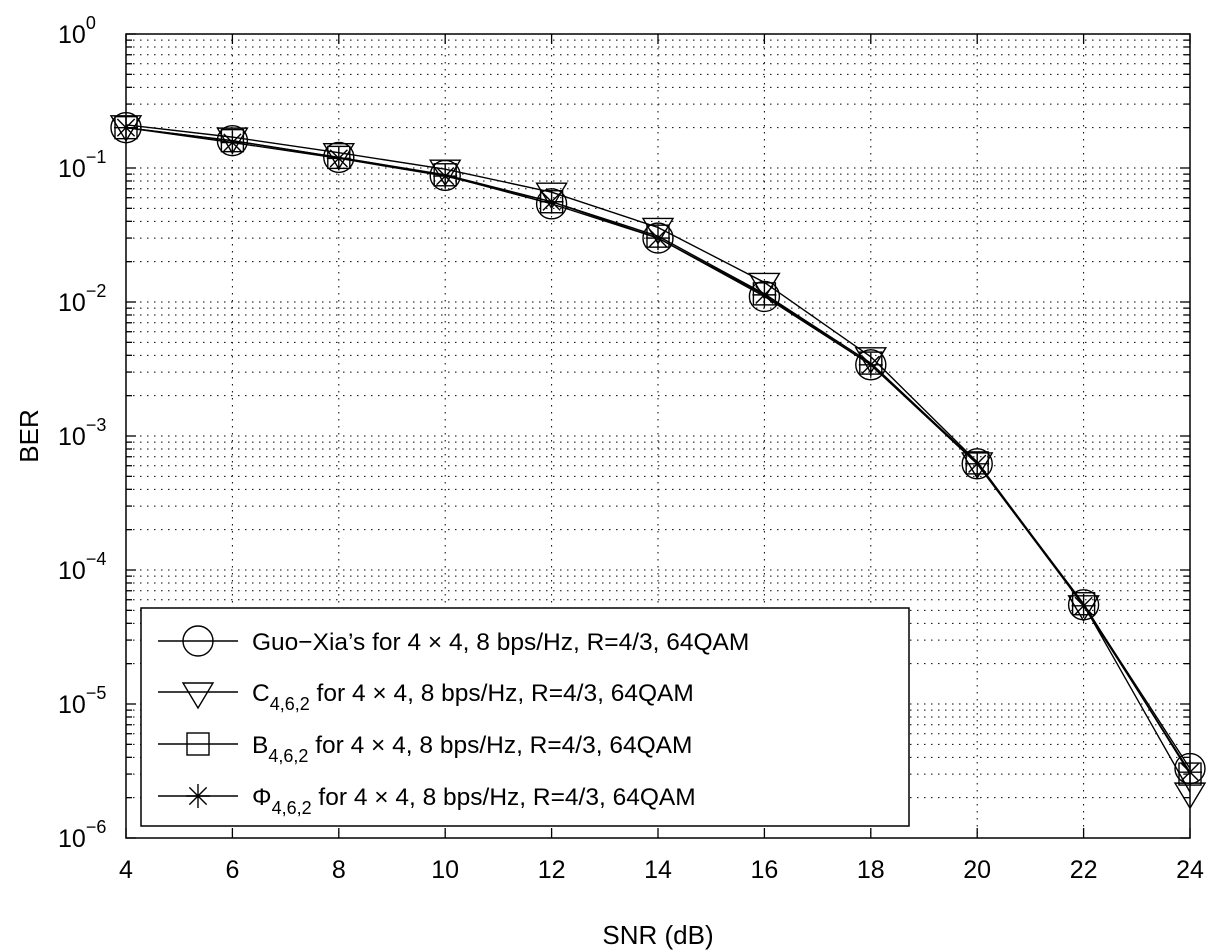 Image resolution: width=1214 pixels, height=952 pixels. What do you see at coordinates (445, 870) in the screenshot?
I see `x-tick-label: 10` at bounding box center [445, 870].